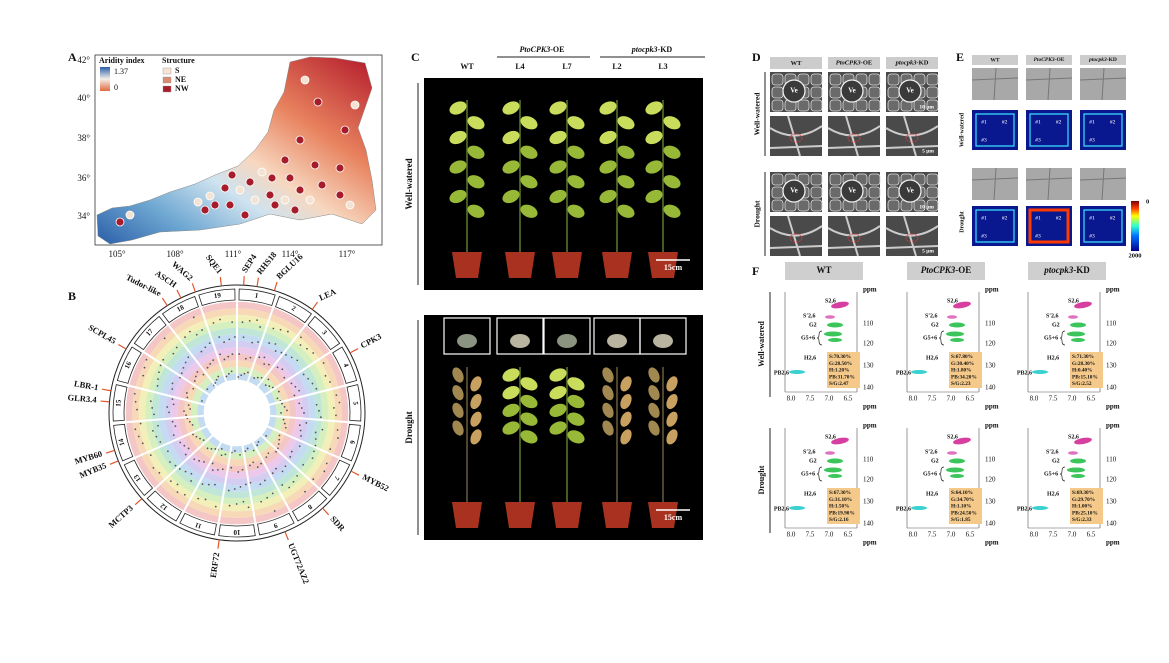  I want to click on signal-label: H2,6, so click(810, 358).